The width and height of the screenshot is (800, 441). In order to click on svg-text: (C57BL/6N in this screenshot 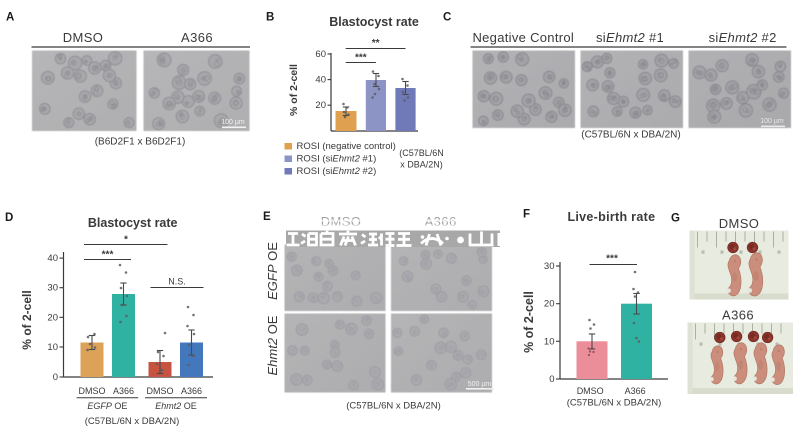, I will do `click(421, 153)`.